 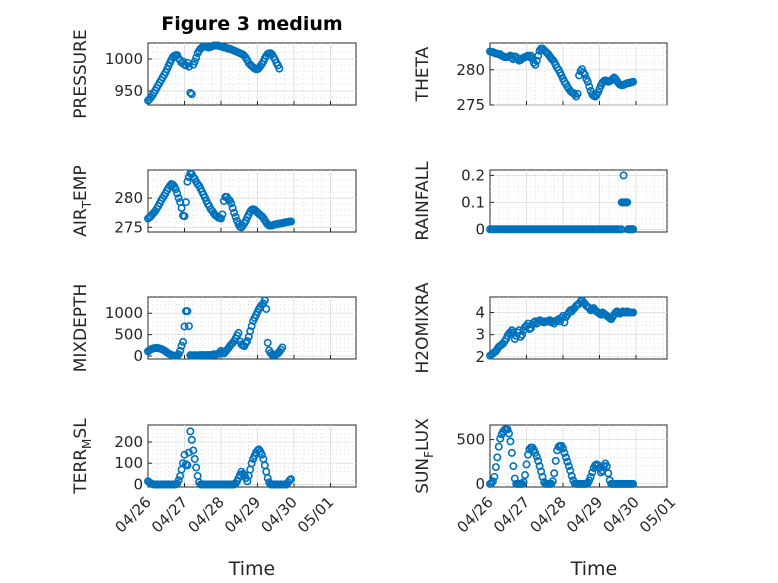 I want to click on y-tick-label: 2, so click(x=480, y=357).